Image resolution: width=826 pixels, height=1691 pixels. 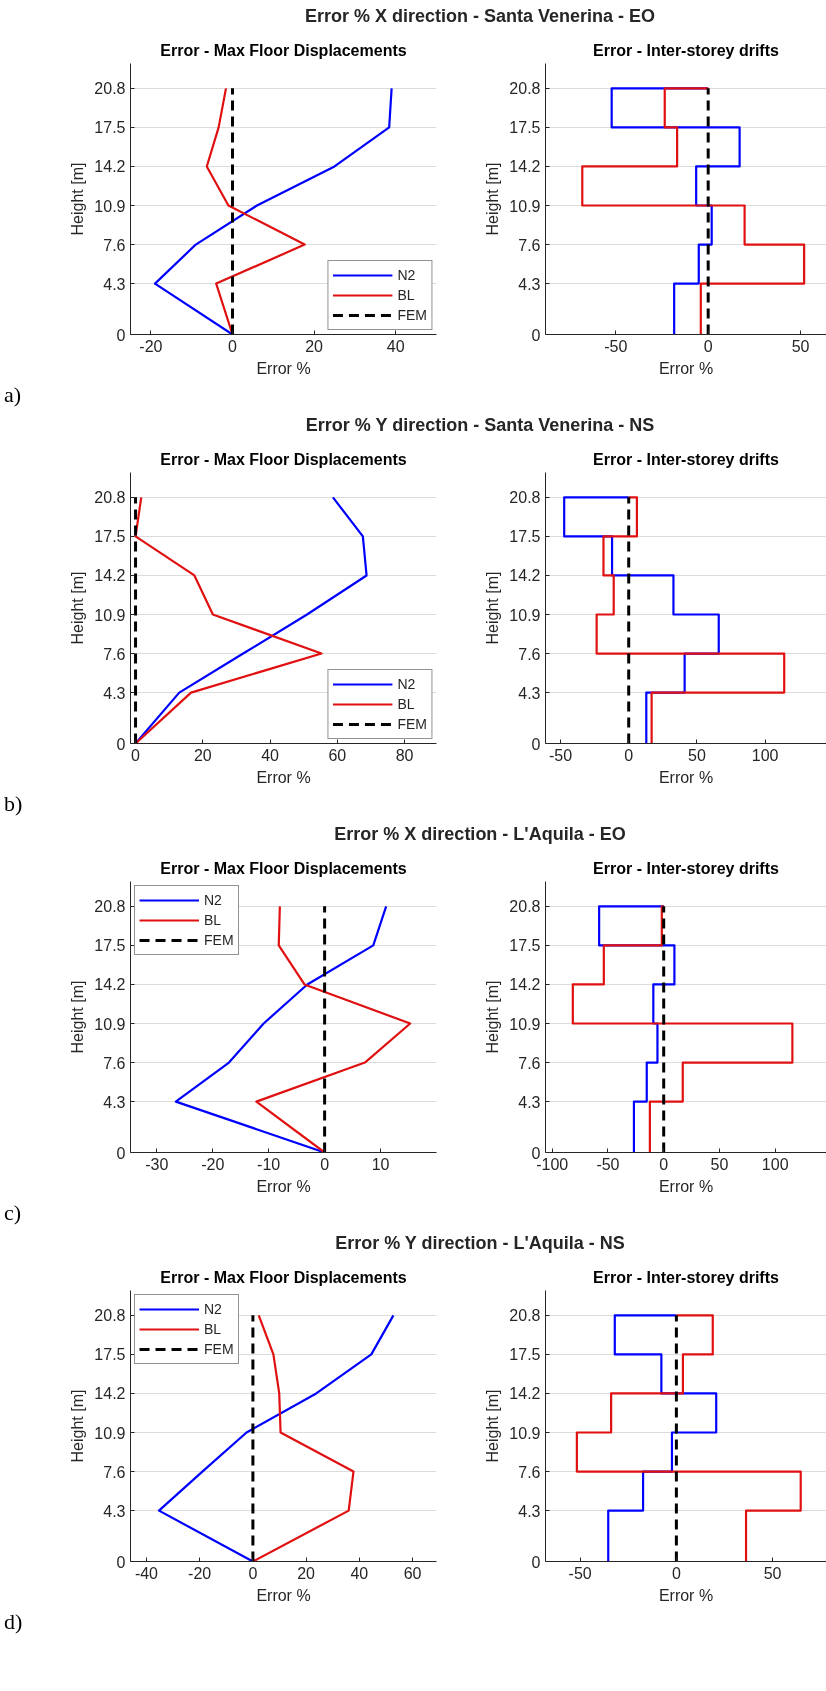 I want to click on x-tick-label: 80, so click(x=404, y=755).